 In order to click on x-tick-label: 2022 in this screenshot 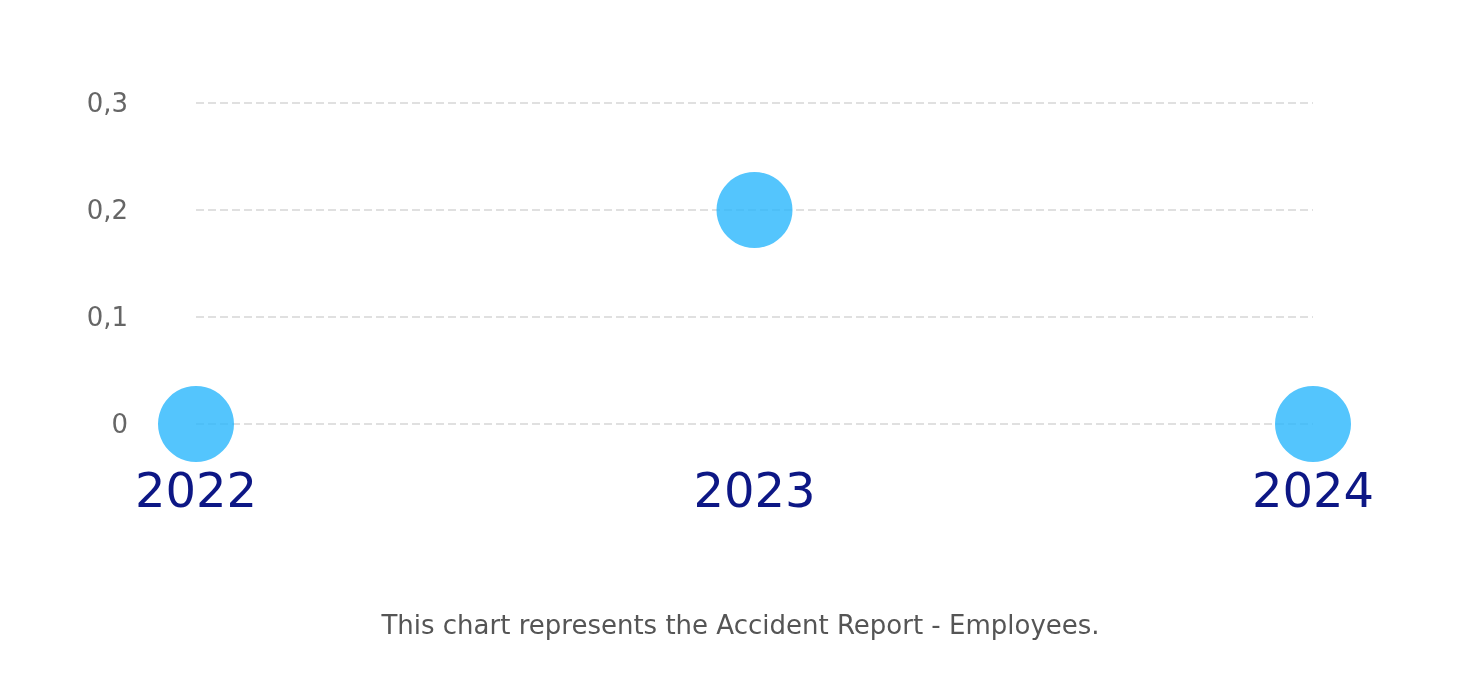, I will do `click(196, 490)`.